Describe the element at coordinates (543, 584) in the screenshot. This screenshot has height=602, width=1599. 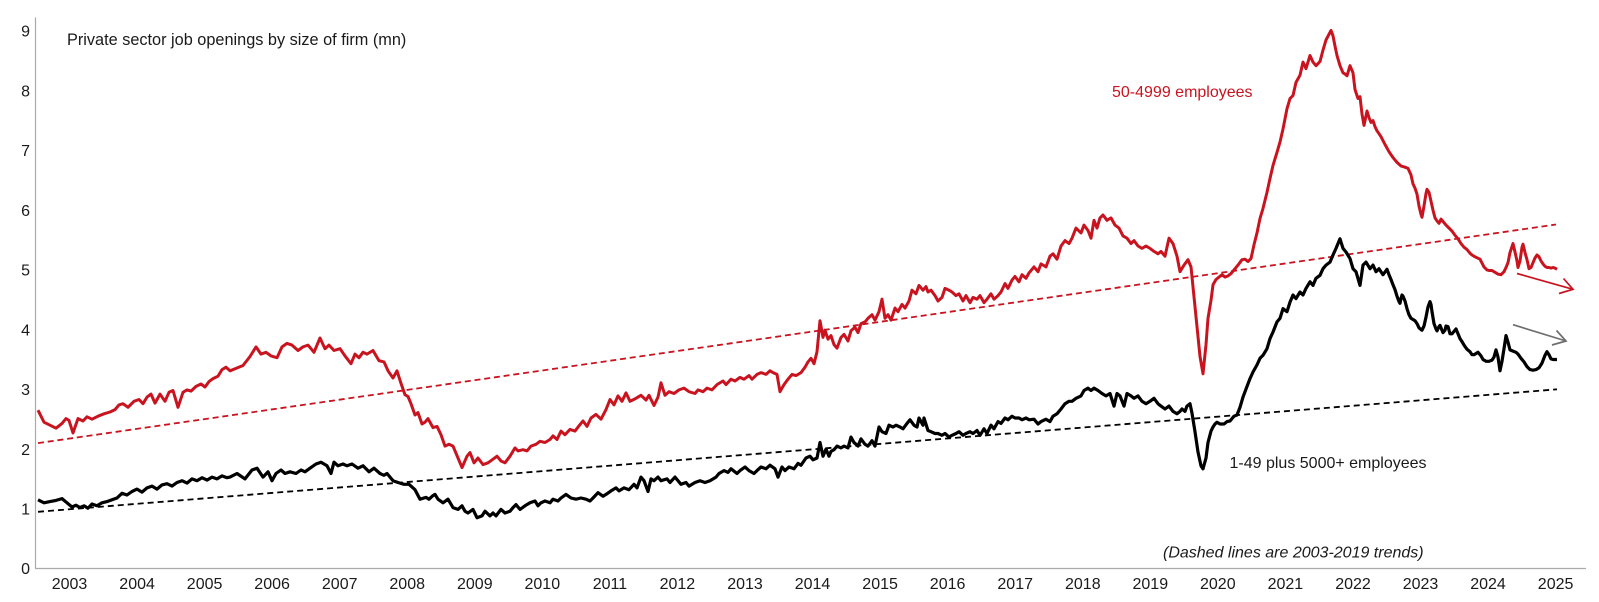
I see `svg-text: 2010` at that location.